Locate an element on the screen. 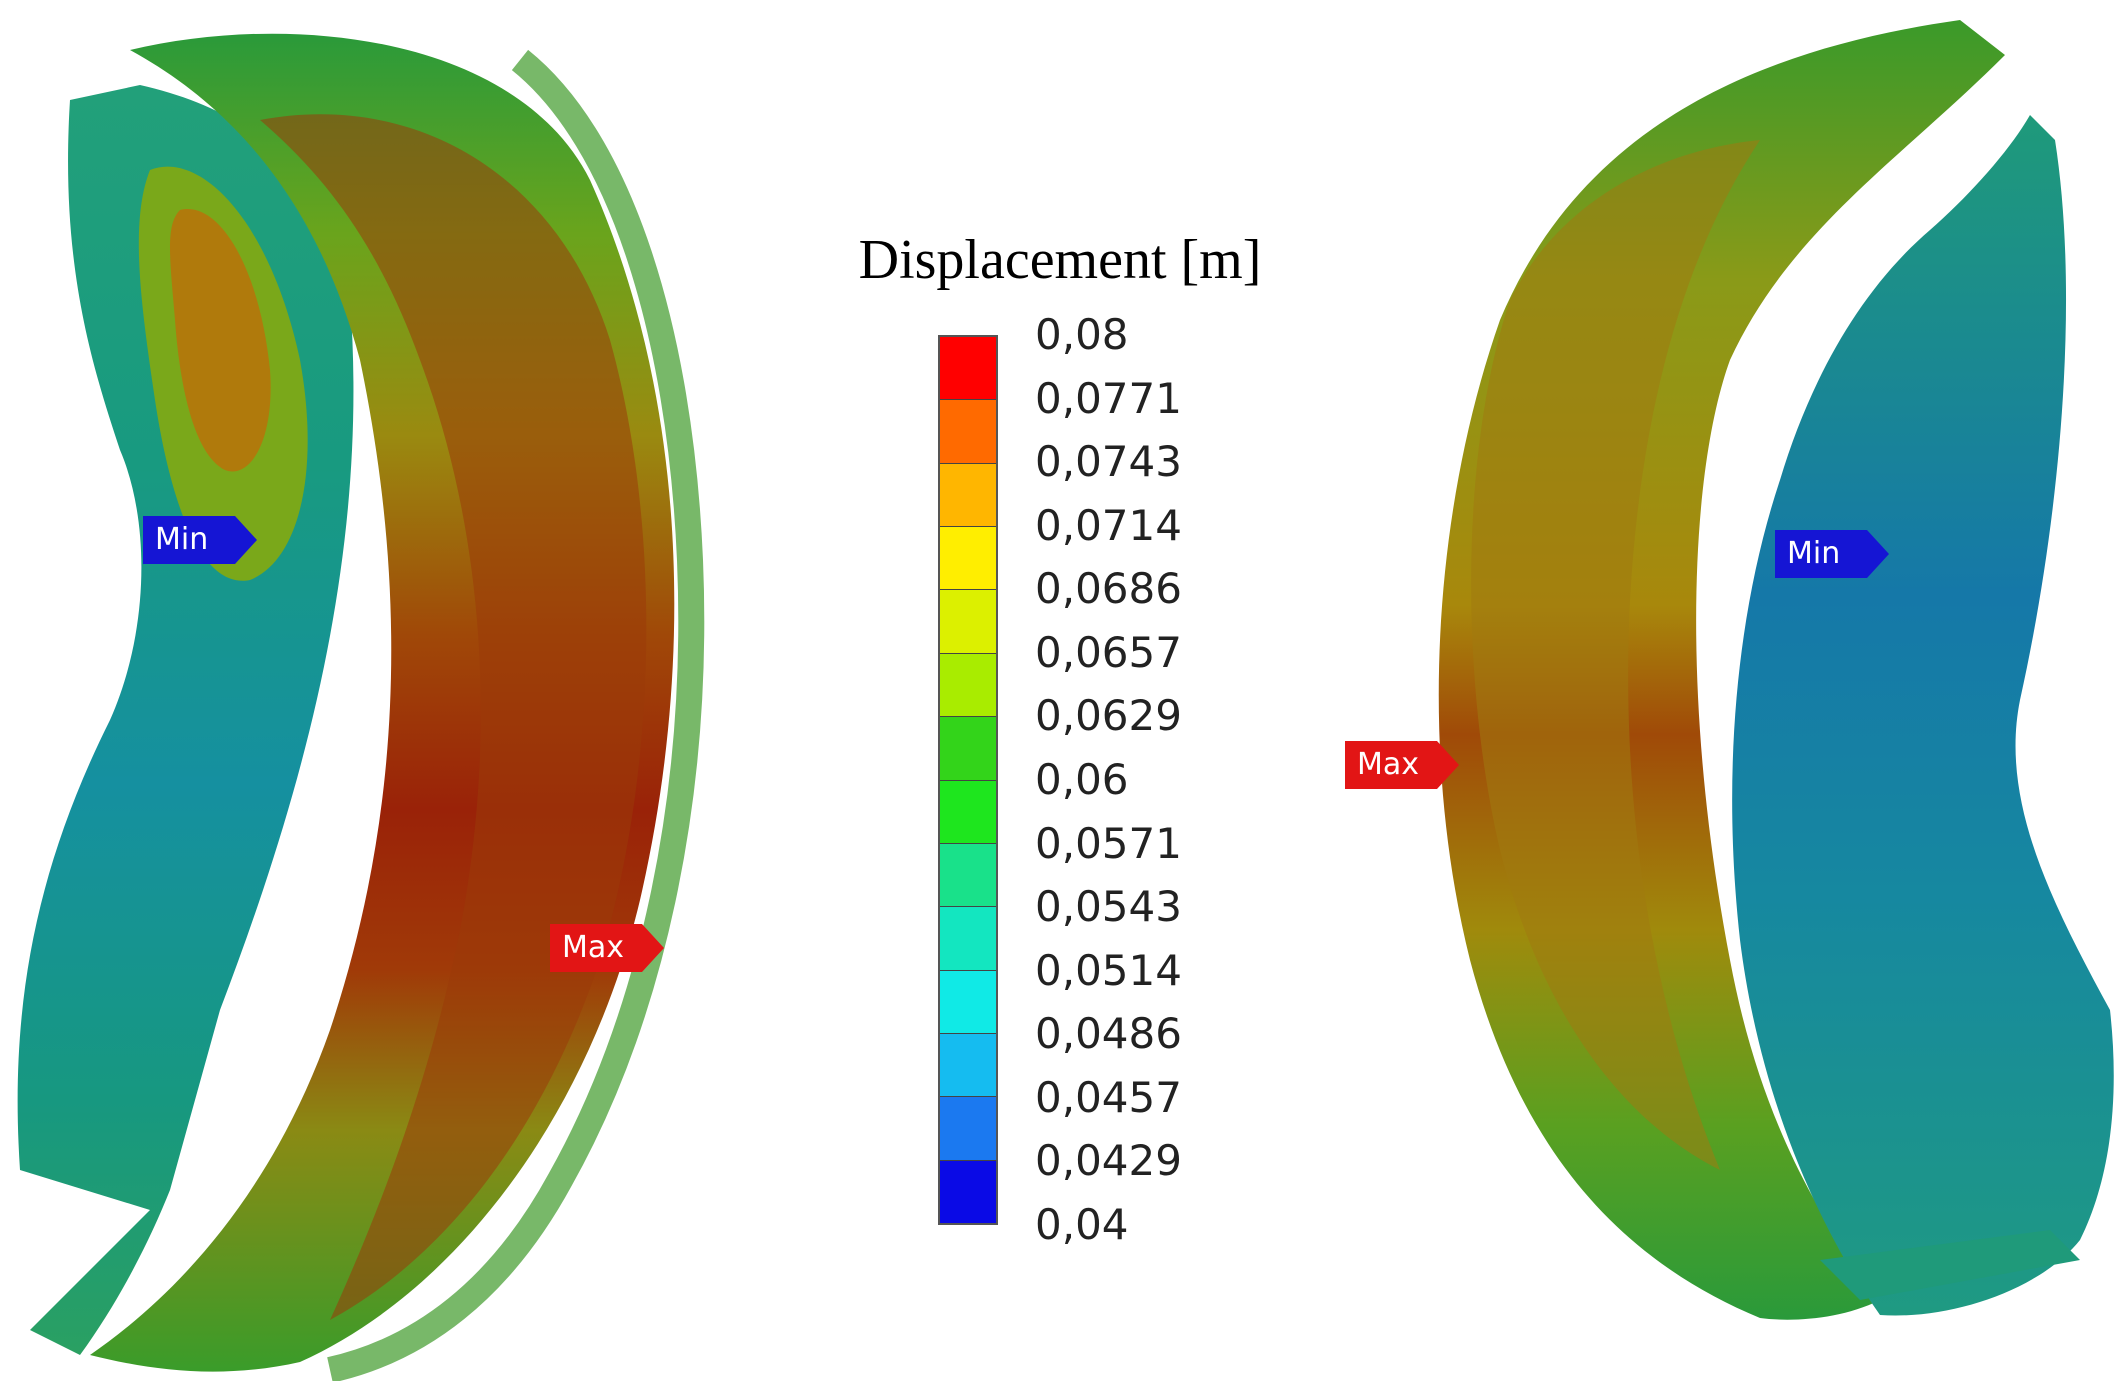  left-min-marker: Min is located at coordinates (200, 540).